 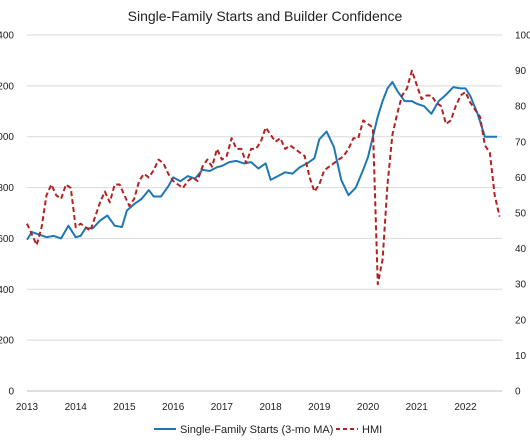 What do you see at coordinates (518, 392) in the screenshot?
I see `right-tick-label: 0` at bounding box center [518, 392].